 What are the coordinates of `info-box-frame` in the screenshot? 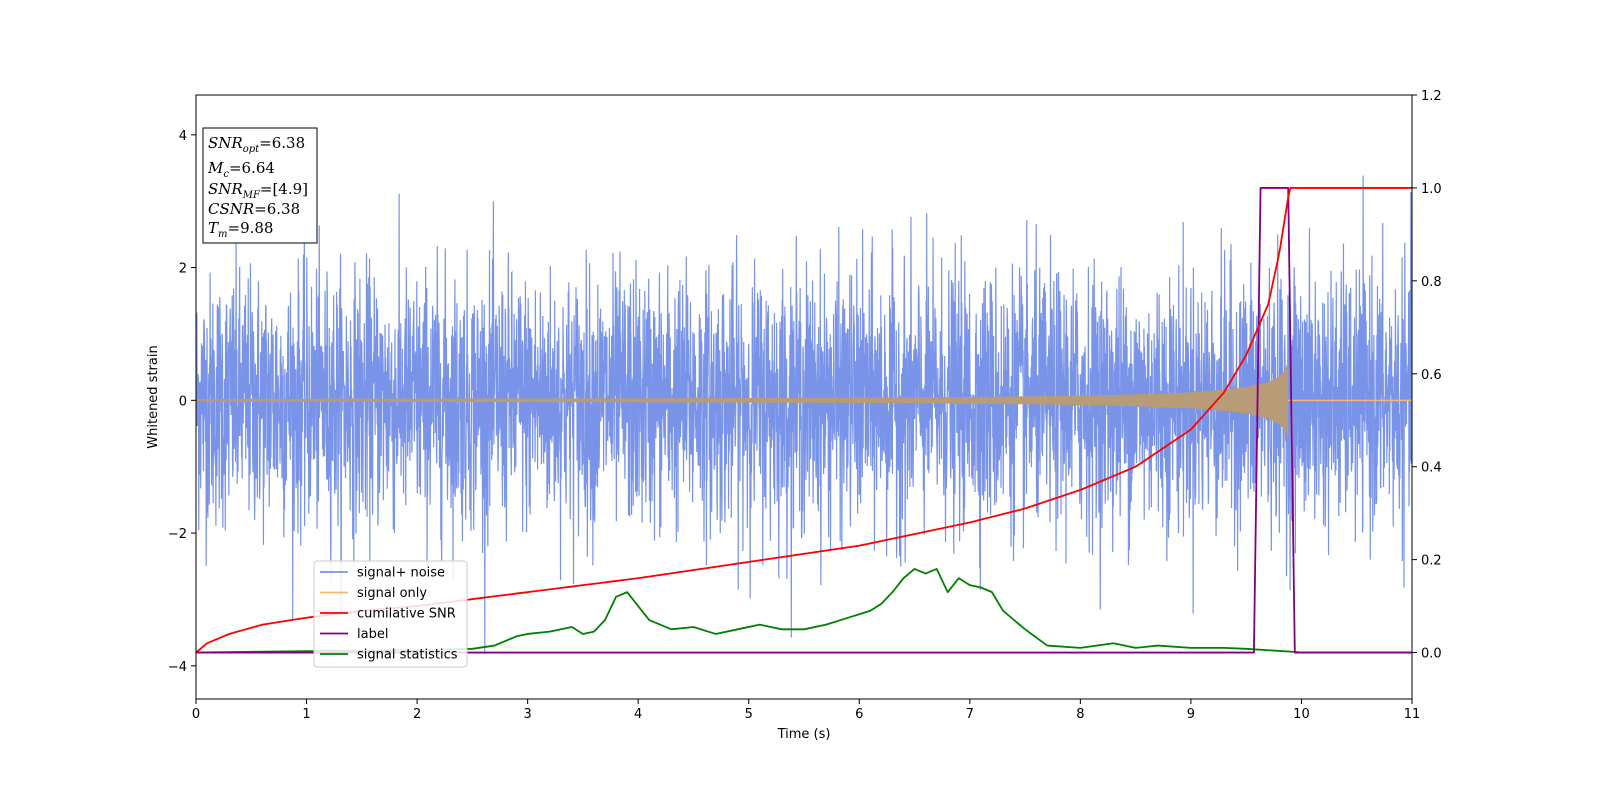 It's located at (260, 185).